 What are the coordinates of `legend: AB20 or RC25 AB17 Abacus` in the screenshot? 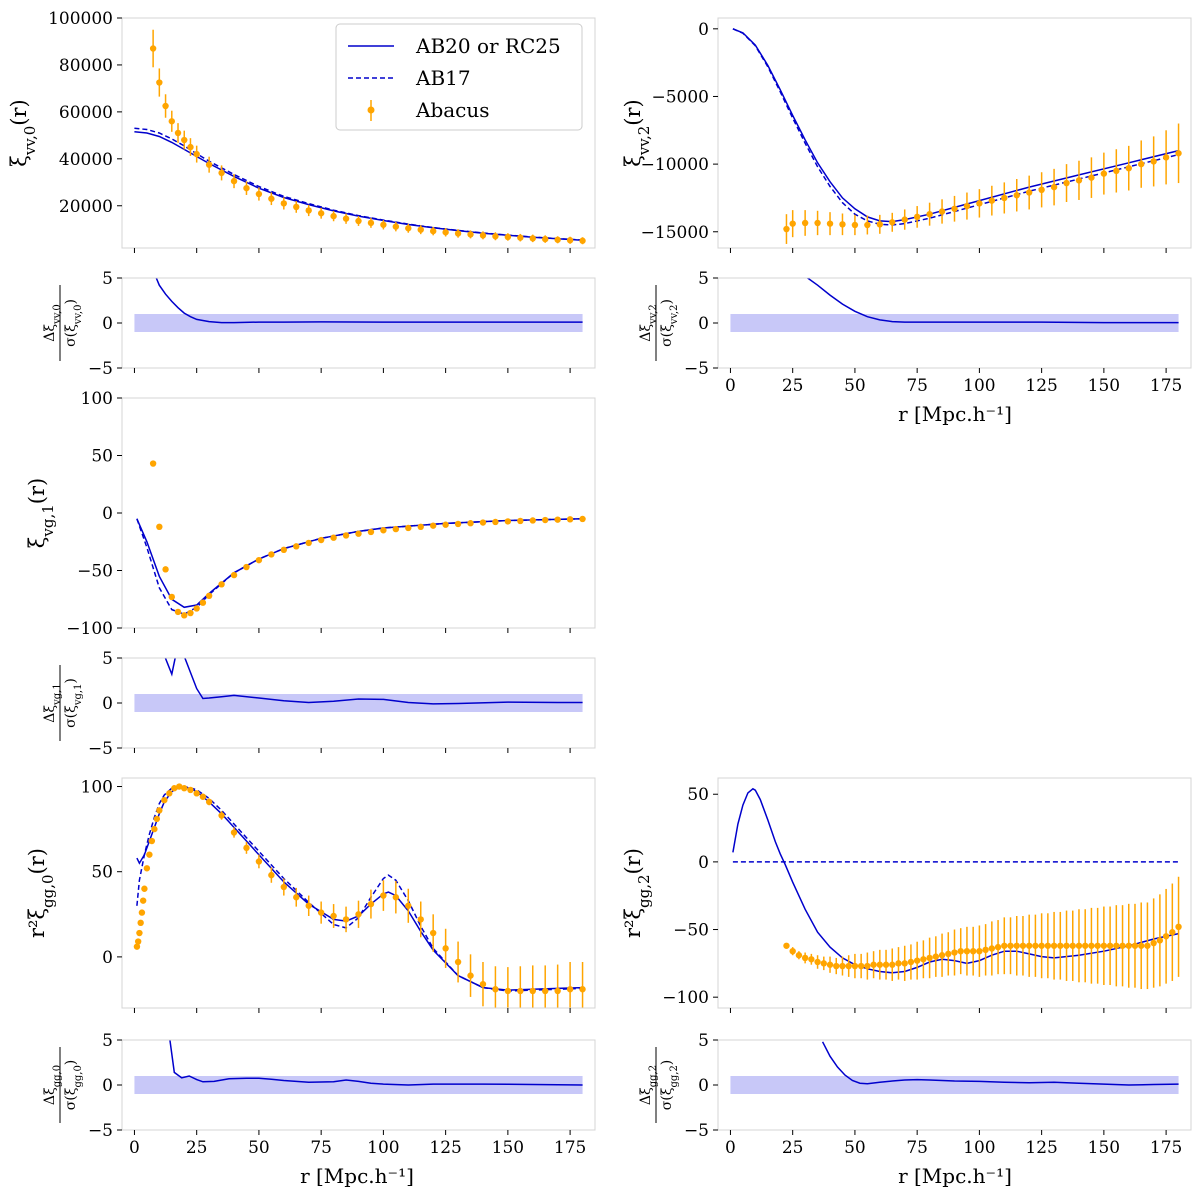 It's located at (459, 77).